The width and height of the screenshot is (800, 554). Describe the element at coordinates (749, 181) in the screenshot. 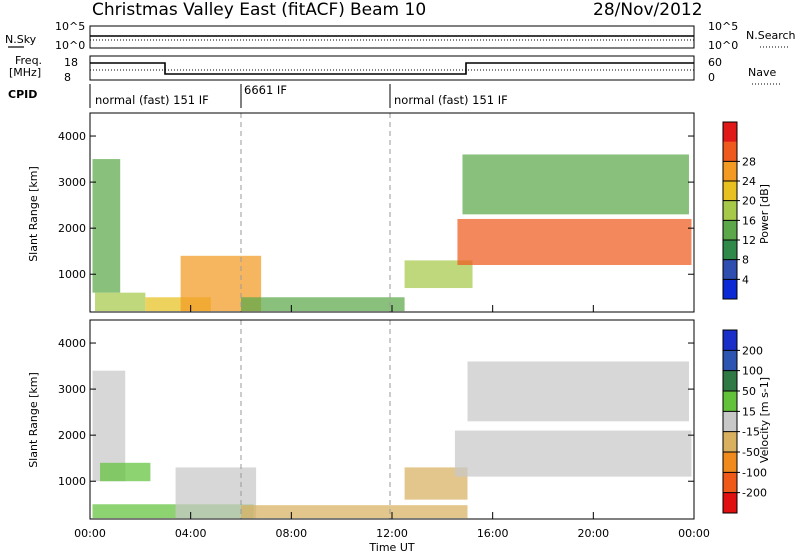

I see `cb-power-tick-label-5: 24` at that location.